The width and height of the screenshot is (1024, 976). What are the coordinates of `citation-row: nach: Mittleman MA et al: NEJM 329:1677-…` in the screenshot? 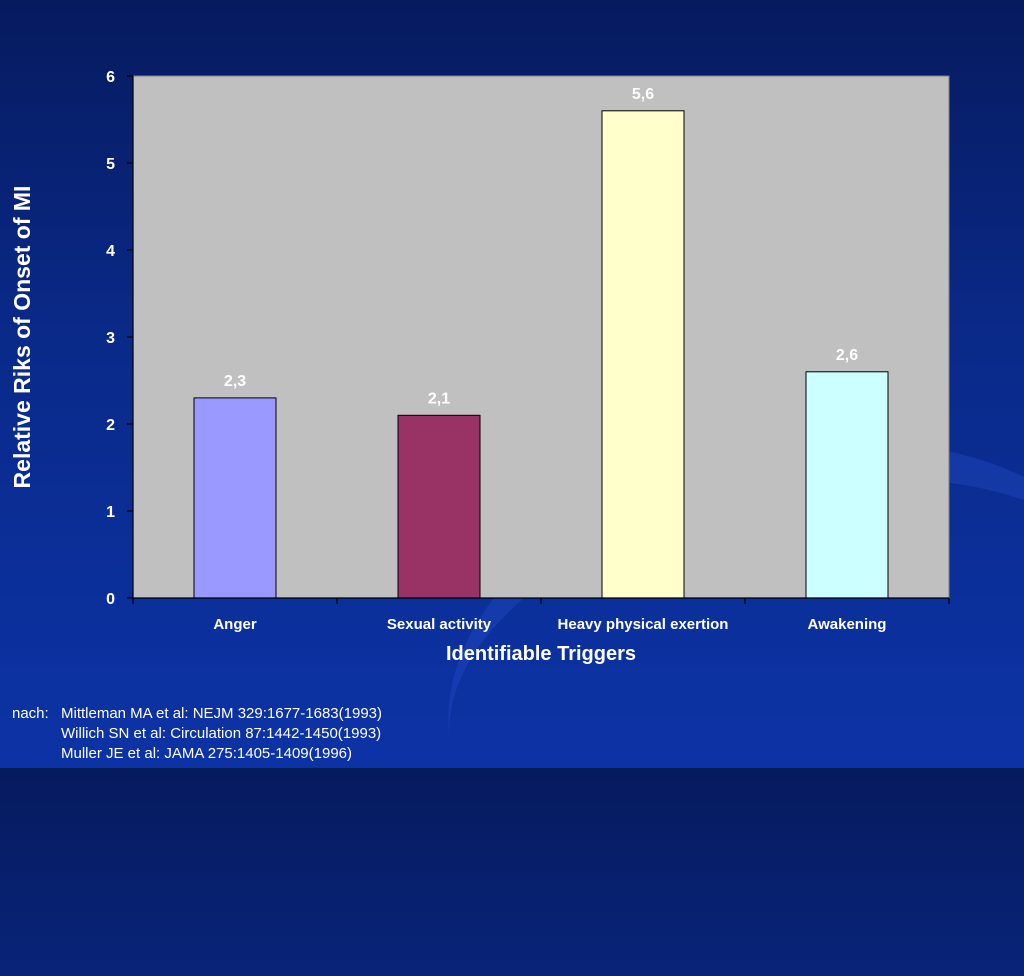 It's located at (197, 714).